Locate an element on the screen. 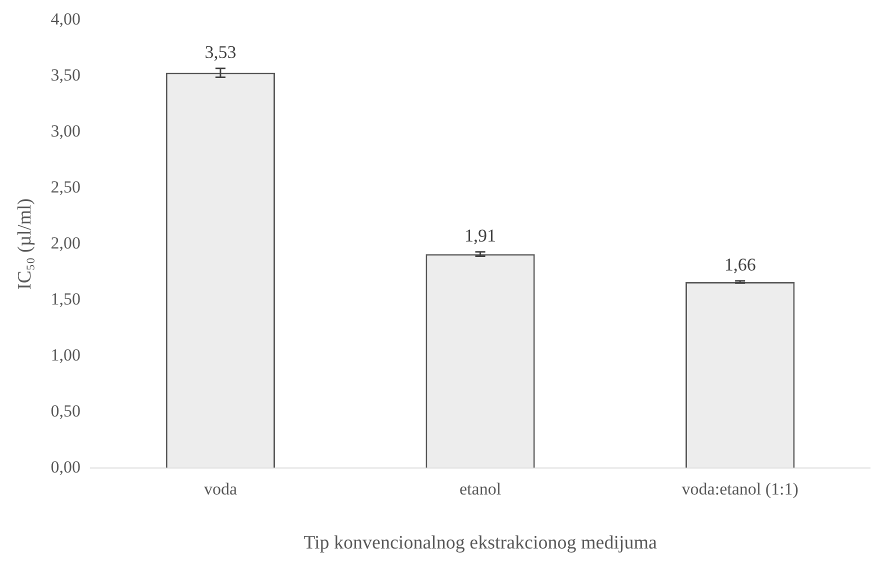 The image size is (890, 569). y-tick-label: 0,00 is located at coordinates (65, 466).